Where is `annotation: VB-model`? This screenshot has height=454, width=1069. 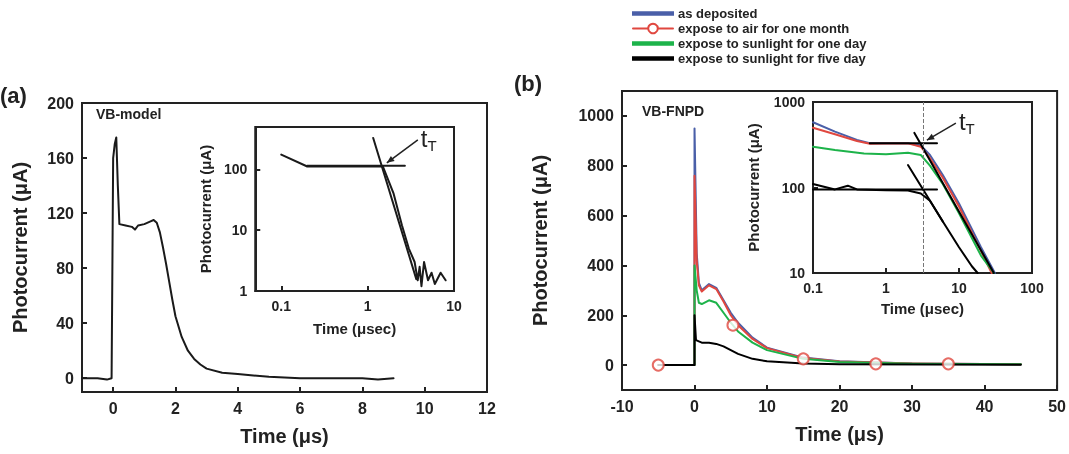 annotation: VB-model is located at coordinates (129, 114).